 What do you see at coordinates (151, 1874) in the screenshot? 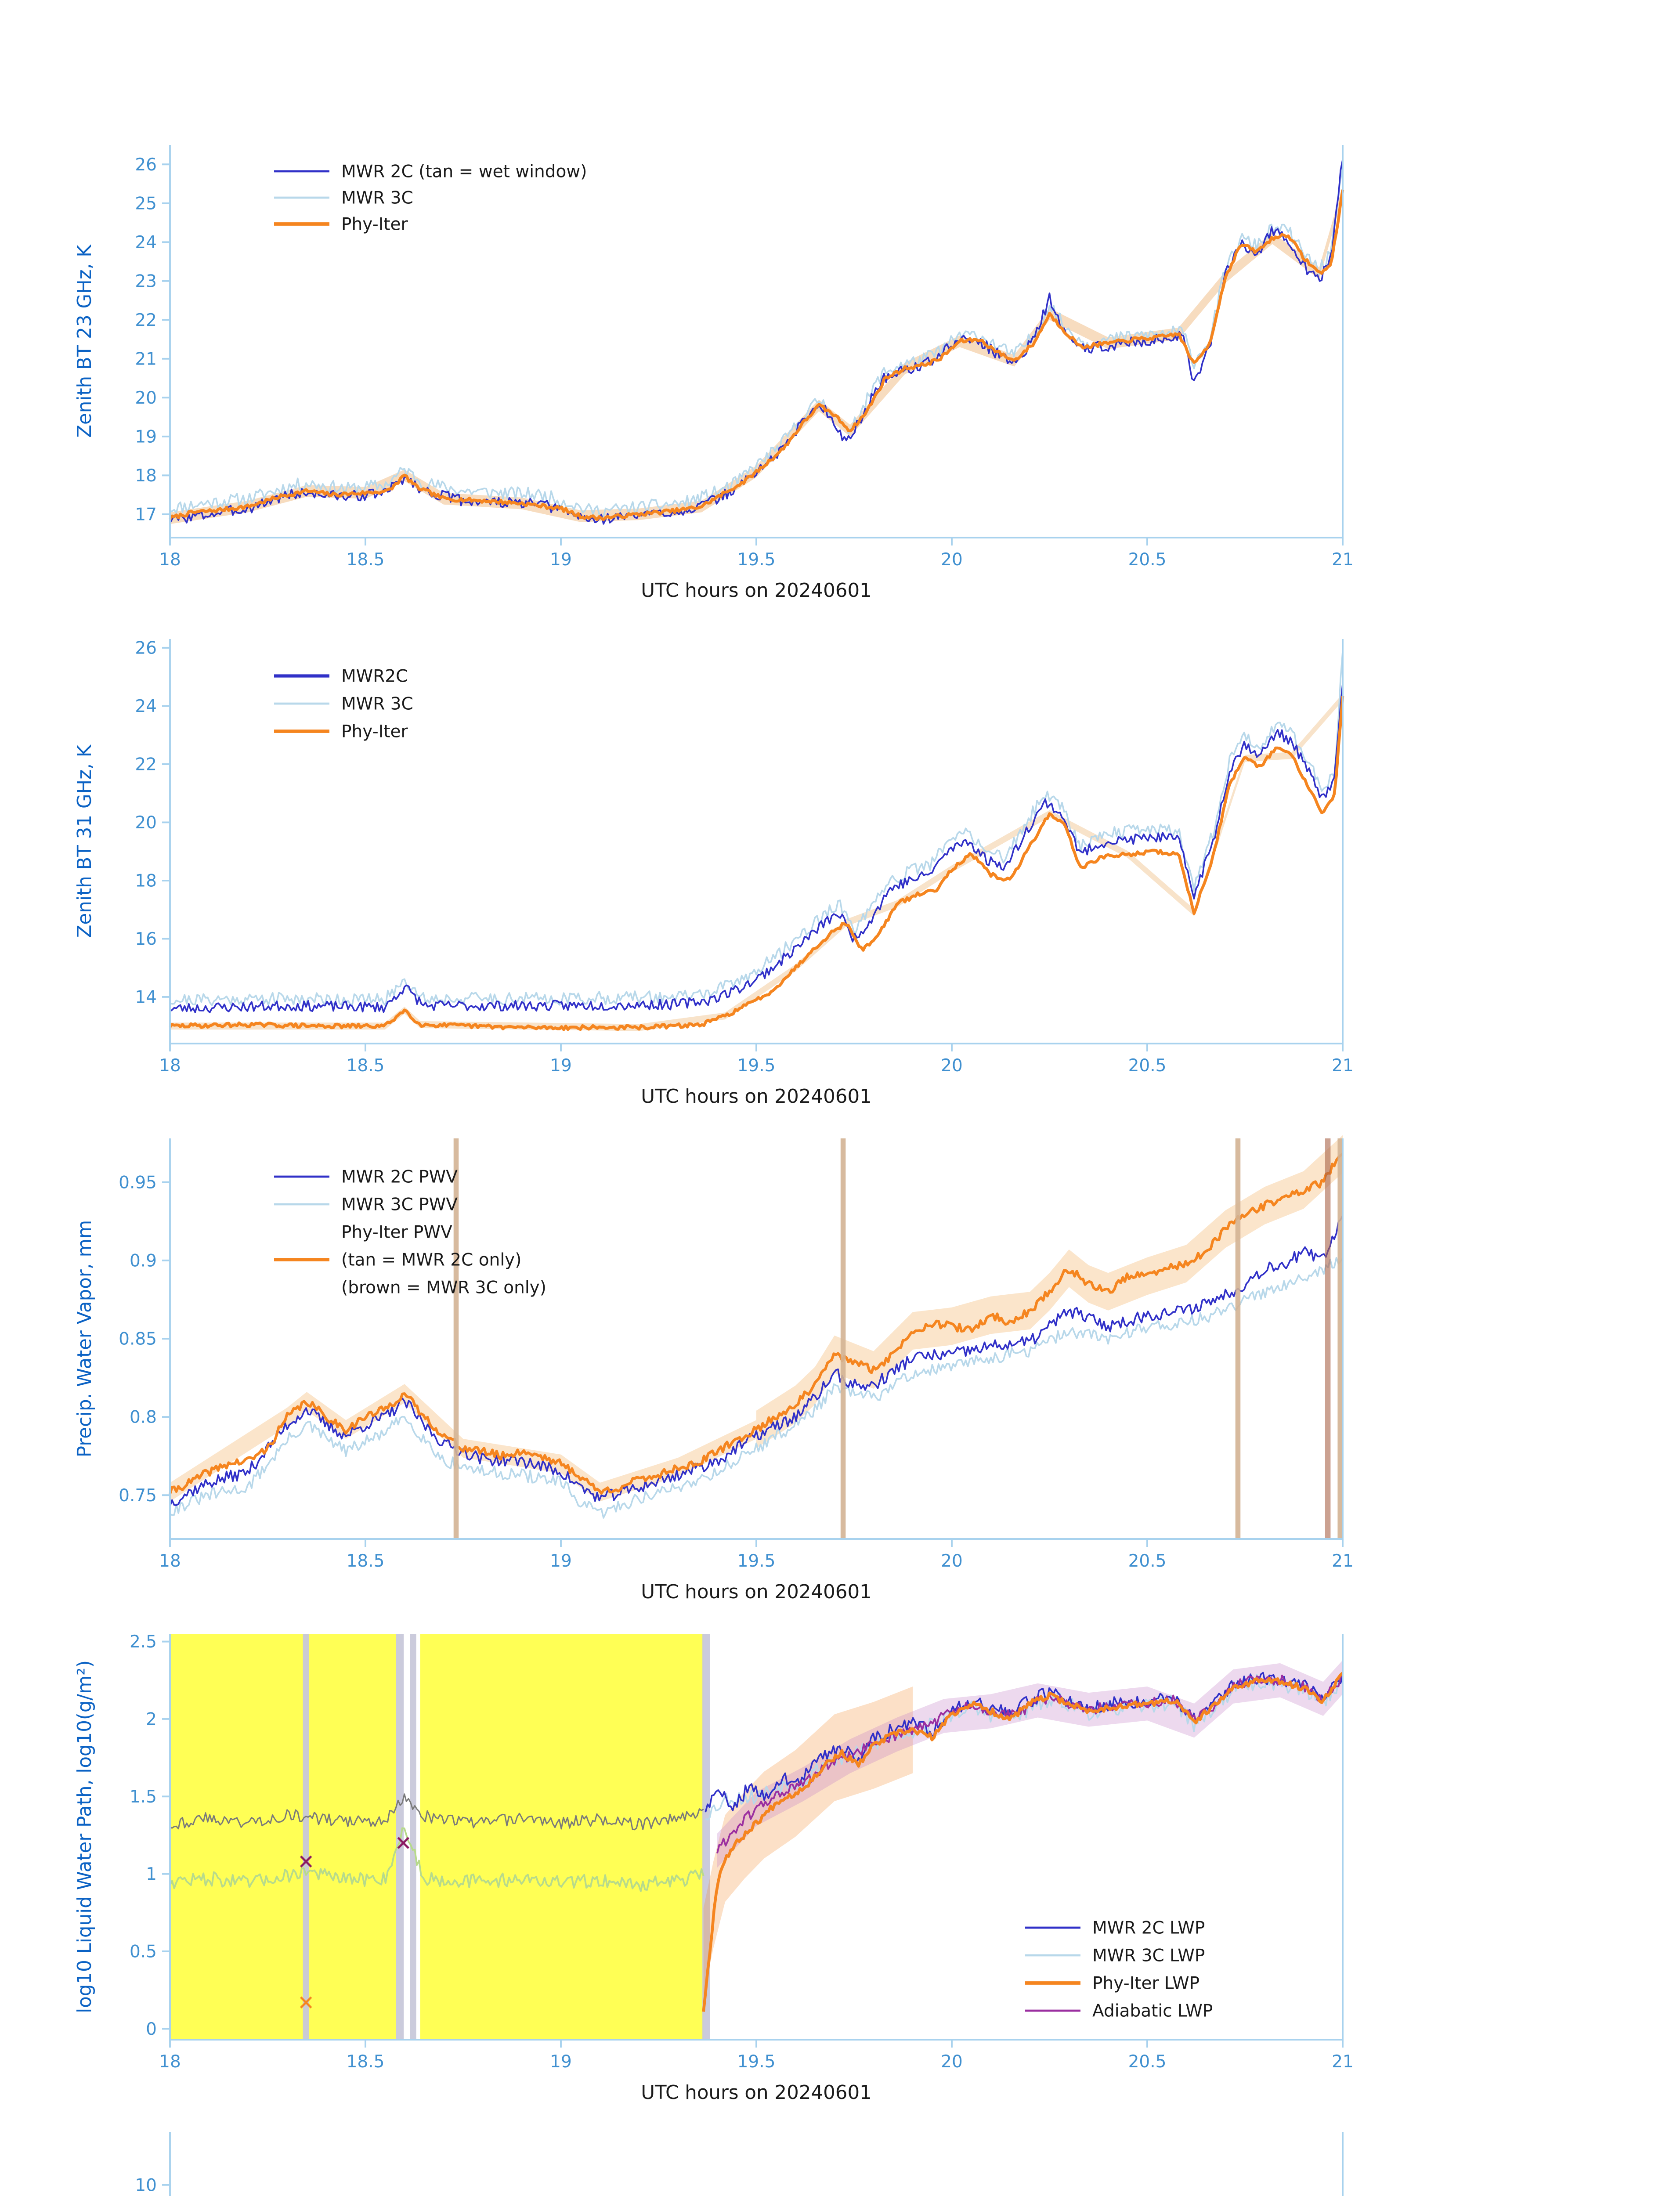
I see `y-tick-label: 1` at bounding box center [151, 1874].